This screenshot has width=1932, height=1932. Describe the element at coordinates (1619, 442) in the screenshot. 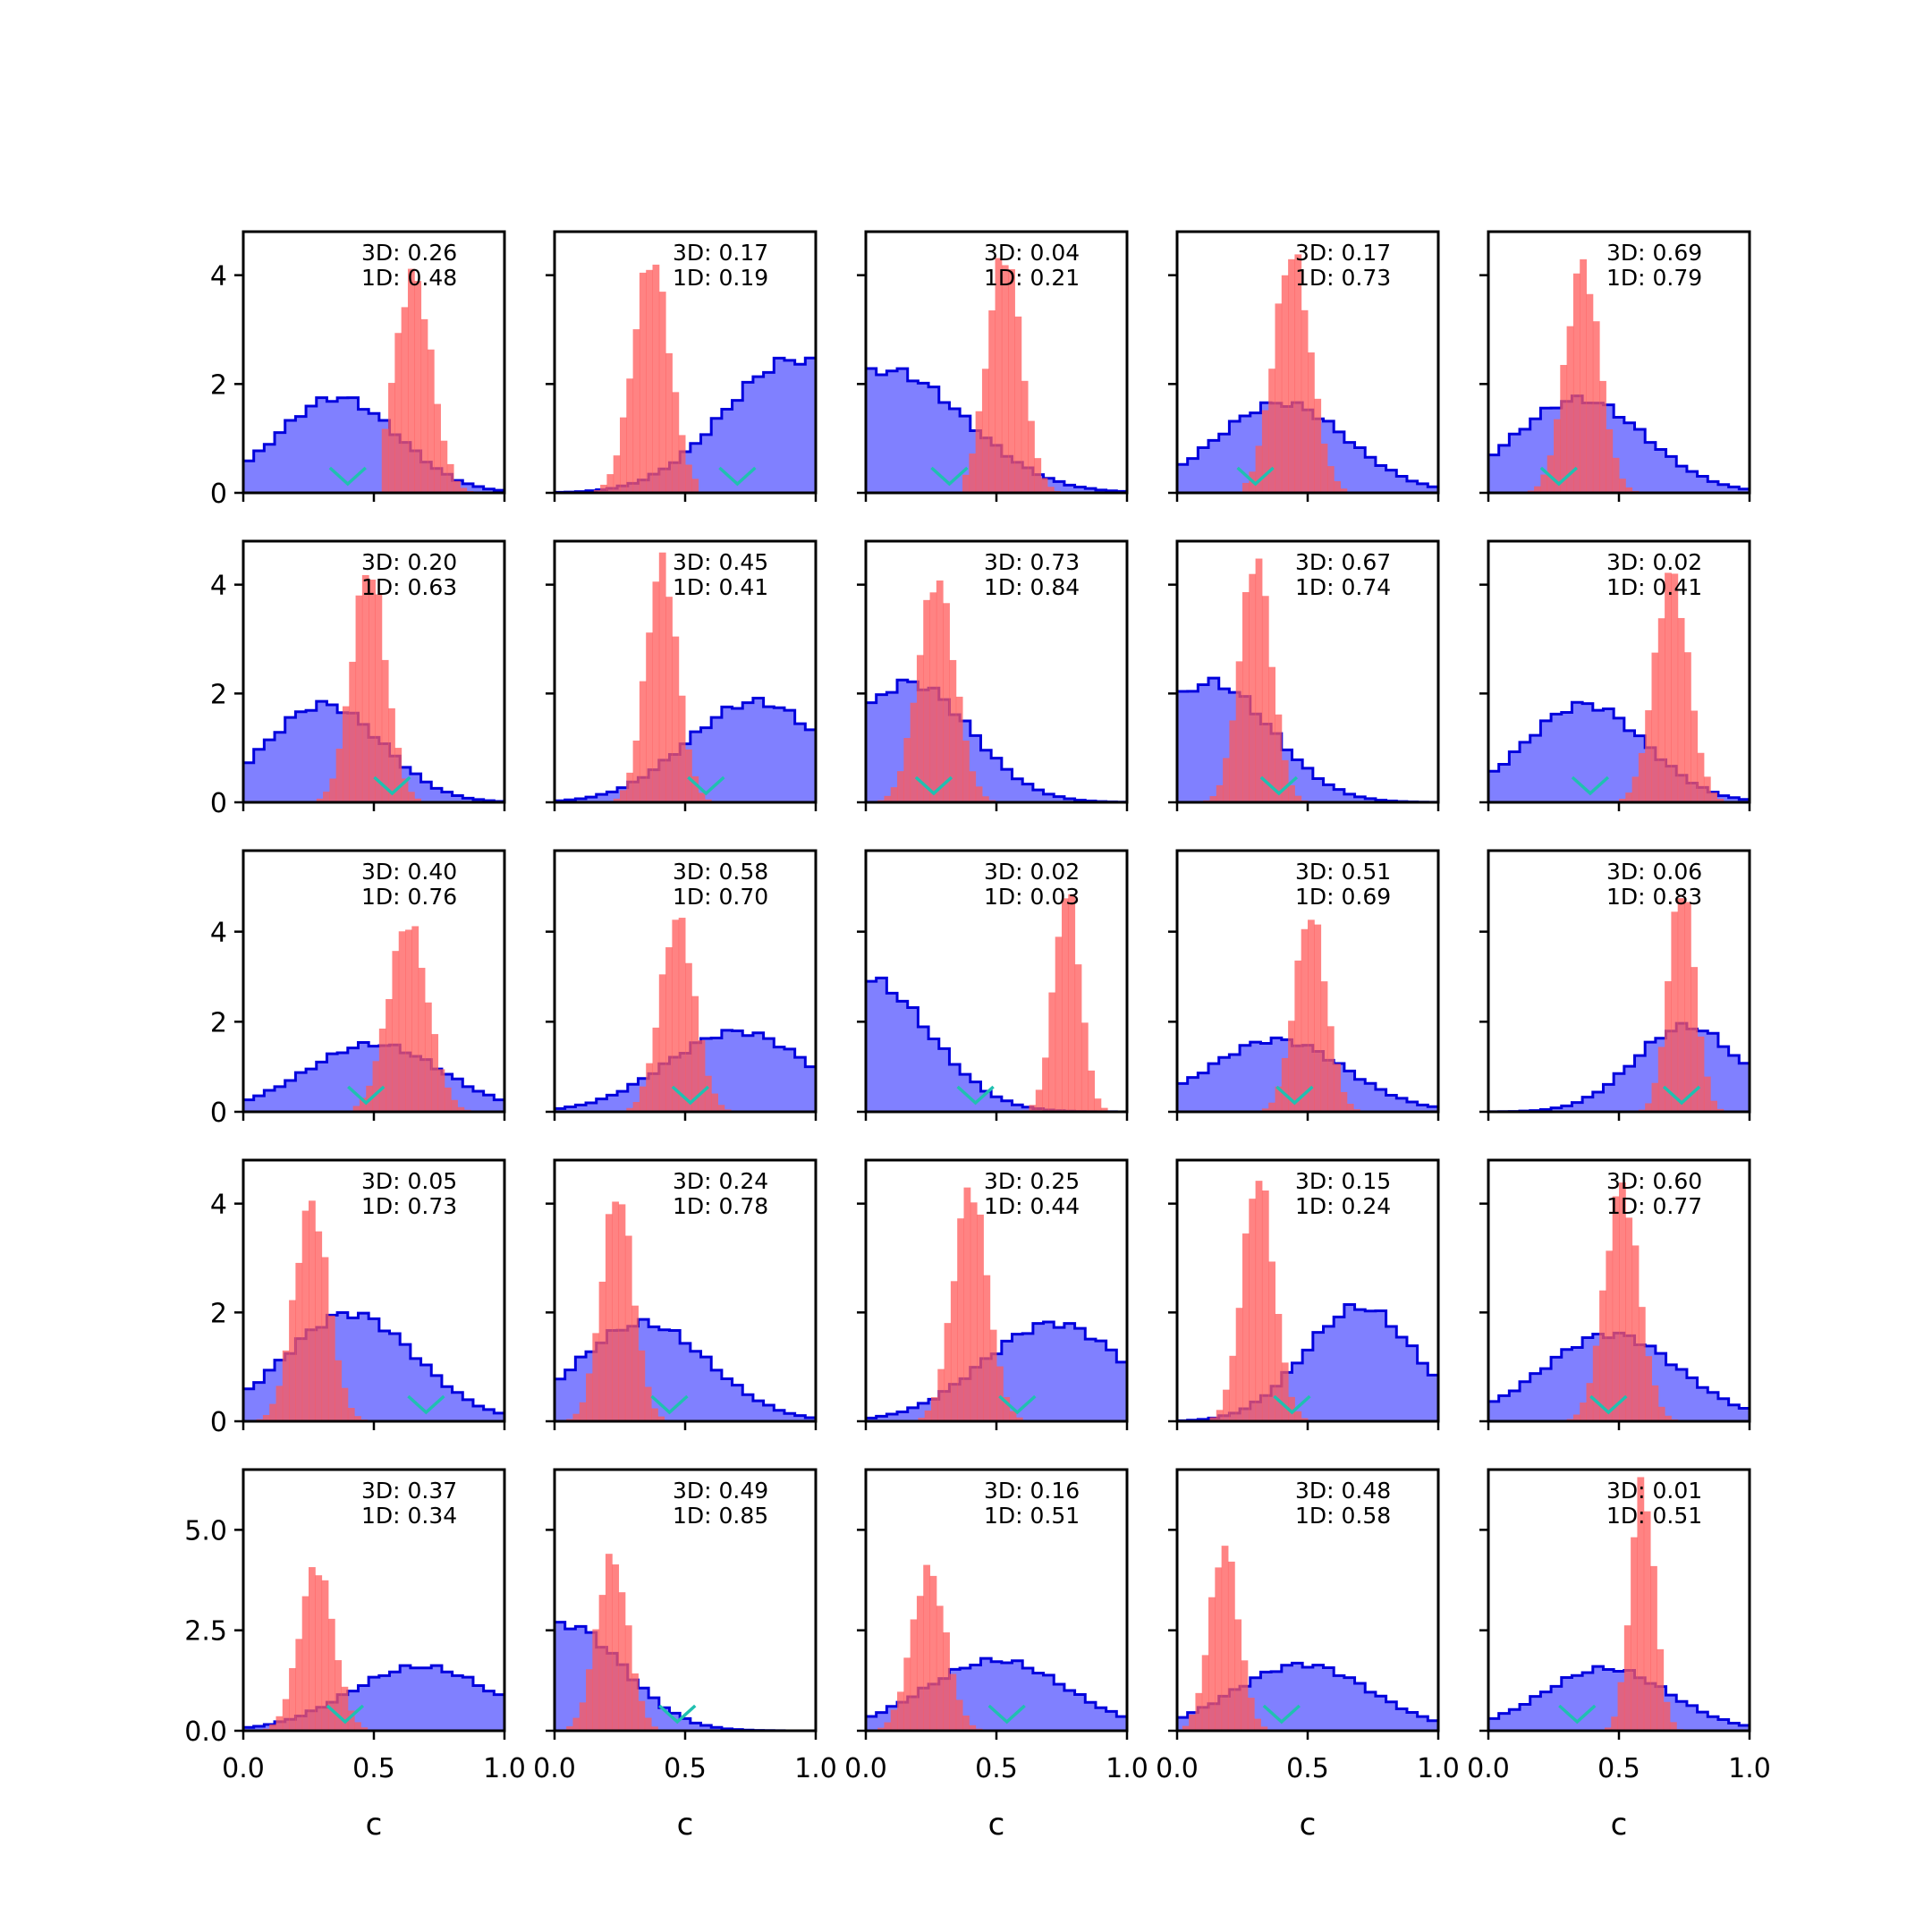

I see `broad-histogram-edge` at that location.